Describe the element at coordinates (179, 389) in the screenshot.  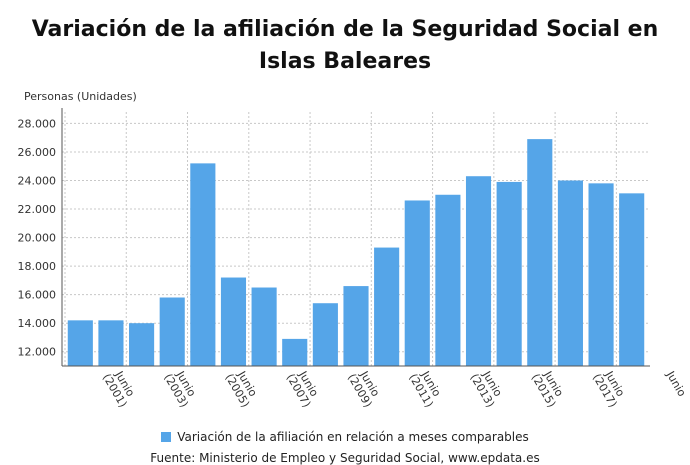
I see `x-tick-label: Junio(2003)` at that location.